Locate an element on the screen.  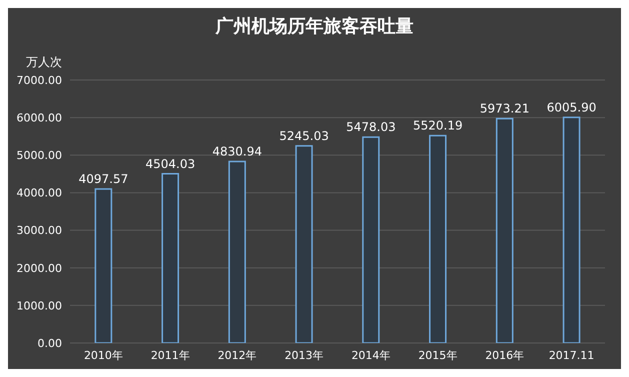
data-label: 5245.03 is located at coordinates (304, 135).